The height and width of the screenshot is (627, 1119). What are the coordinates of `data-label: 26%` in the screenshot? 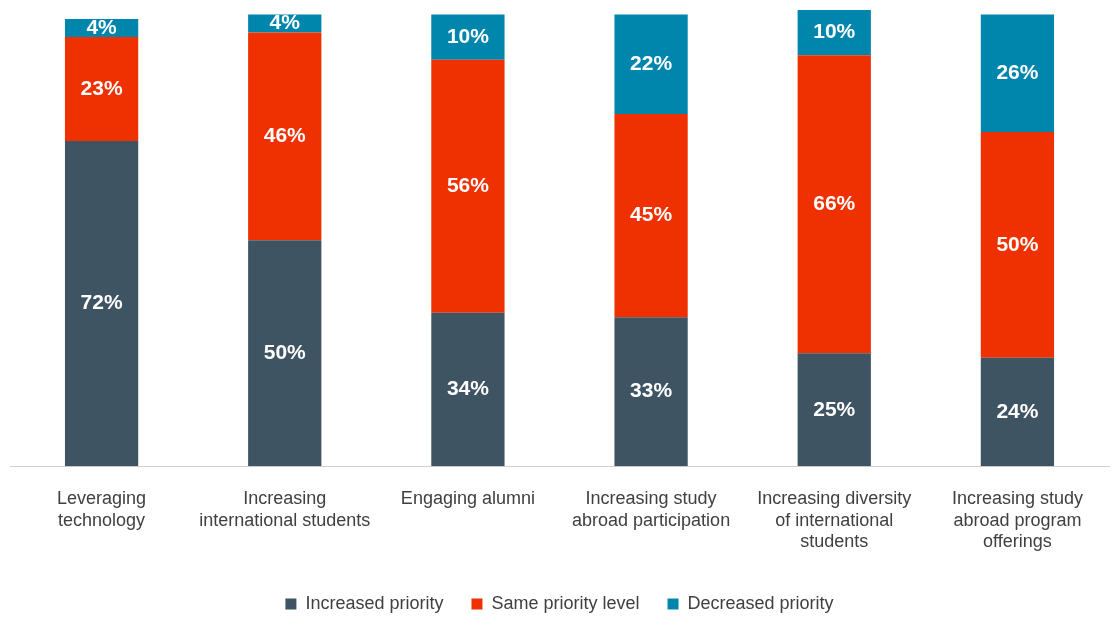 It's located at (1017, 72).